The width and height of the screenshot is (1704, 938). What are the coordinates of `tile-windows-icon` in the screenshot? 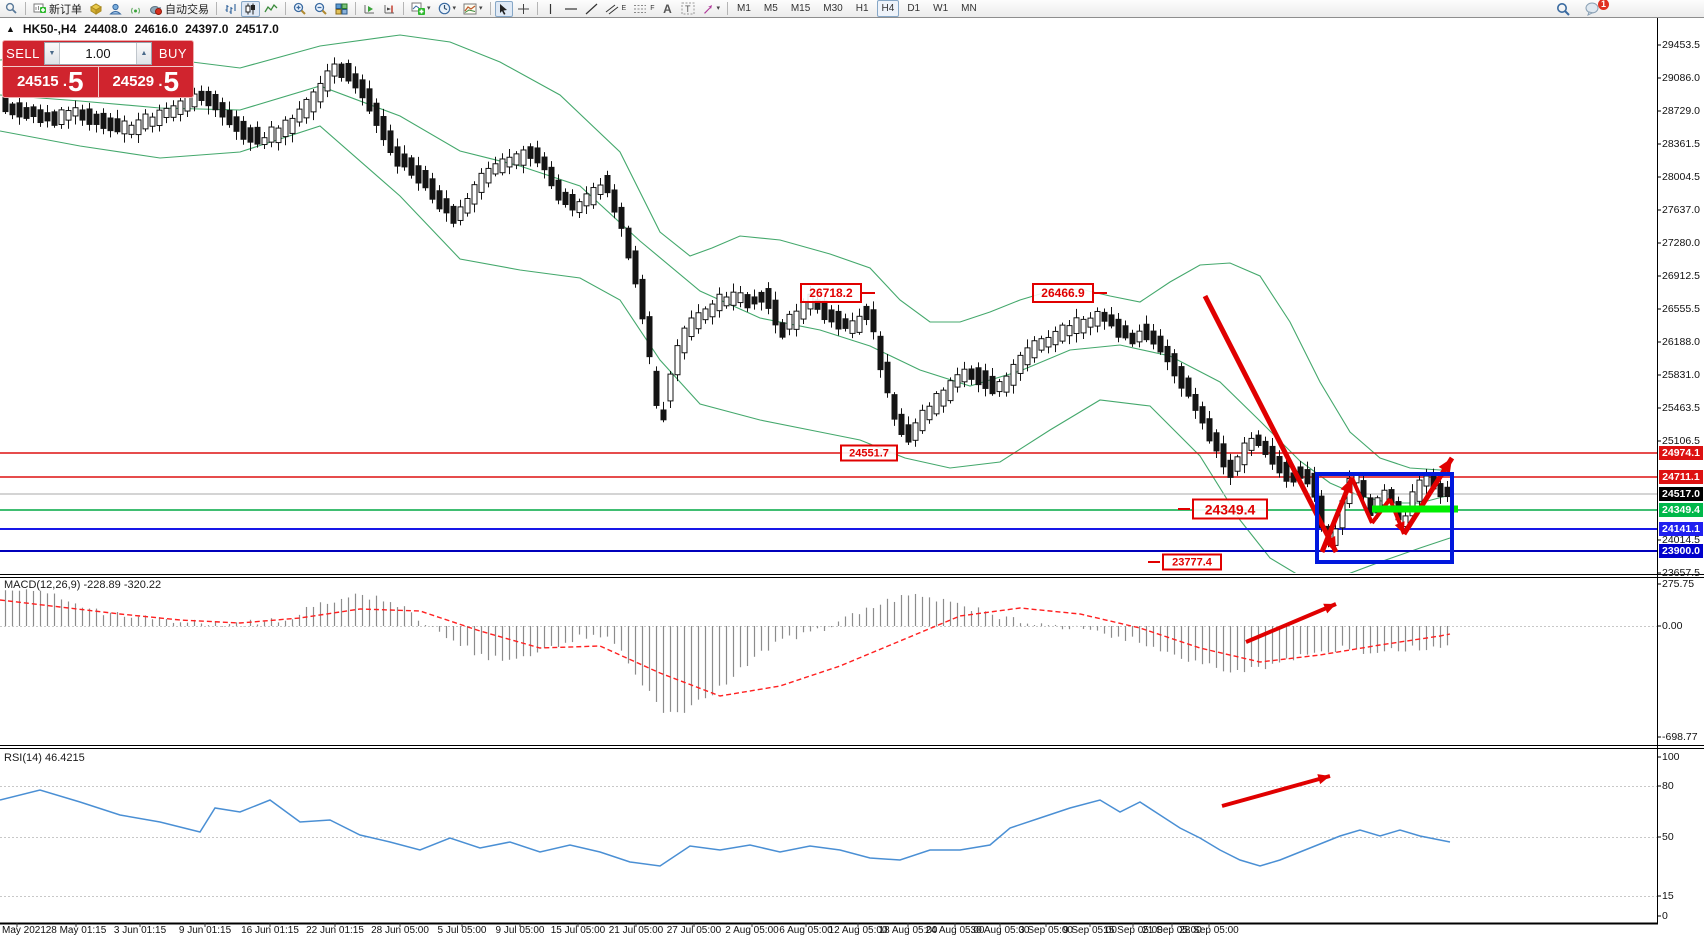 It's located at (341, 9).